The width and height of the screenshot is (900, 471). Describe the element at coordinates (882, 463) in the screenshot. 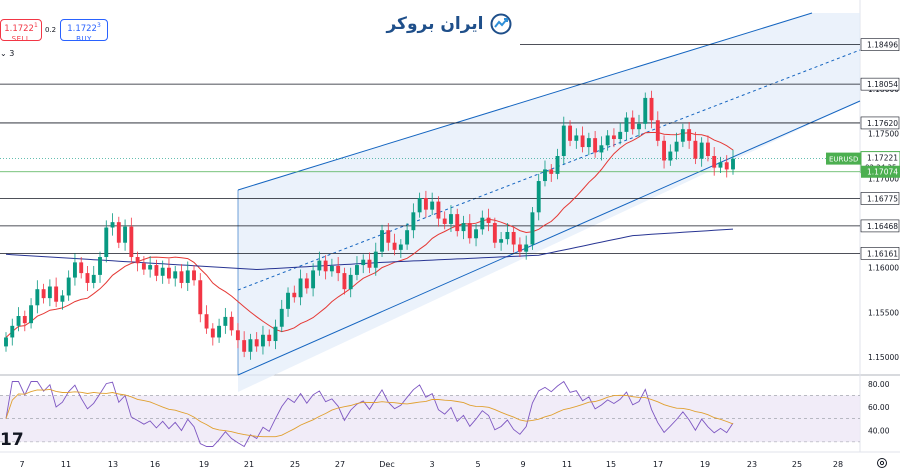

I see `gear-icon` at that location.